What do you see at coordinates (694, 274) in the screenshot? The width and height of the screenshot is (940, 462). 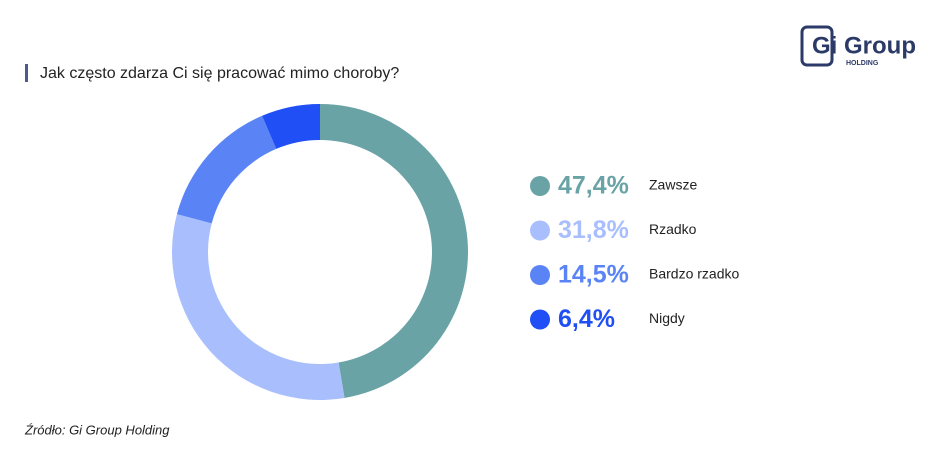 I see `legend-label: Bardzo rzadko` at bounding box center [694, 274].